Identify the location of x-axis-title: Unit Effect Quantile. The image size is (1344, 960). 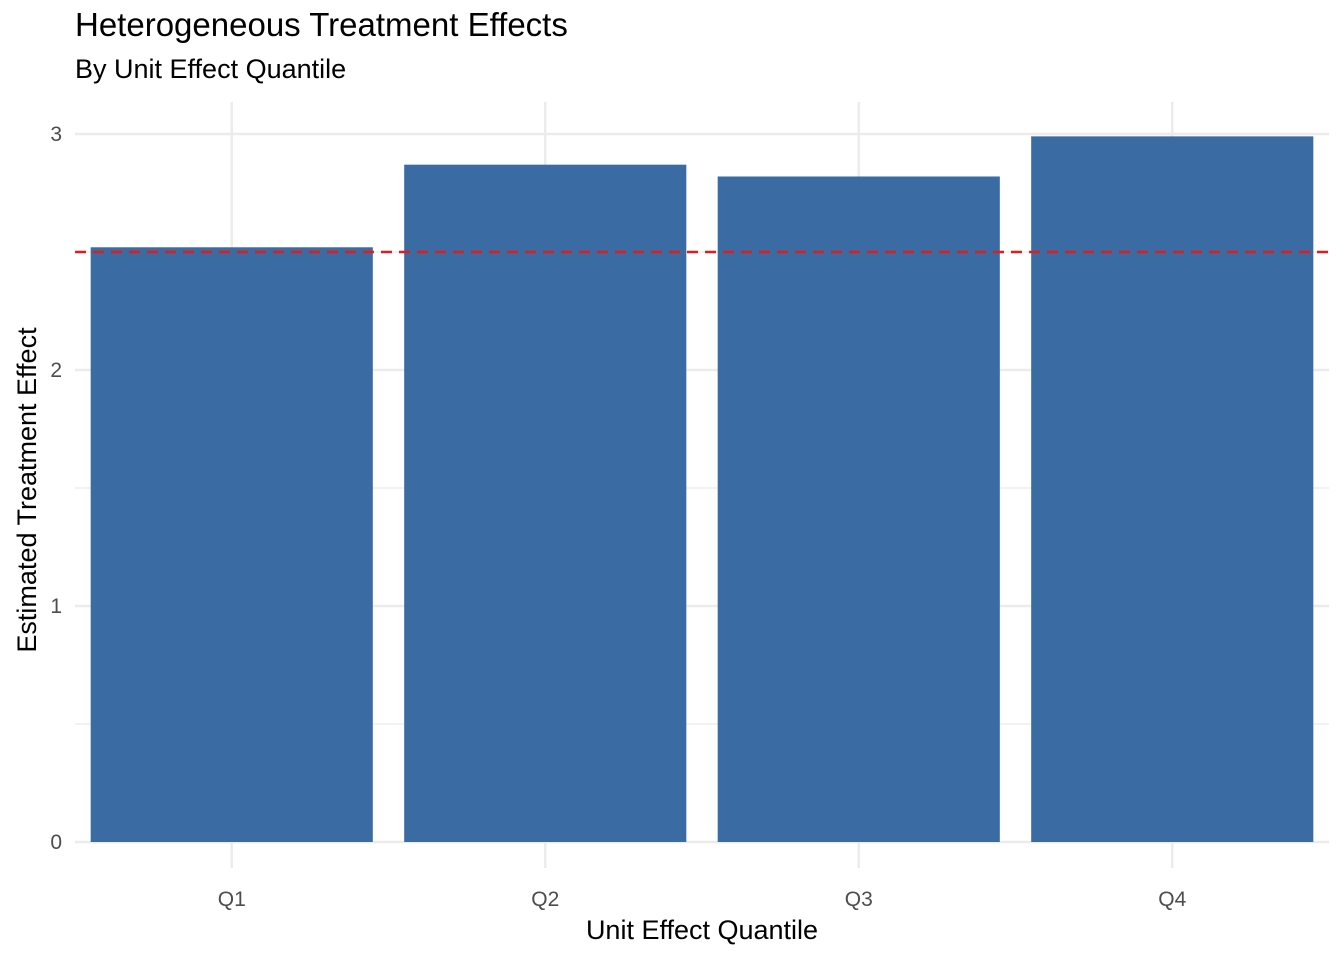
(702, 930).